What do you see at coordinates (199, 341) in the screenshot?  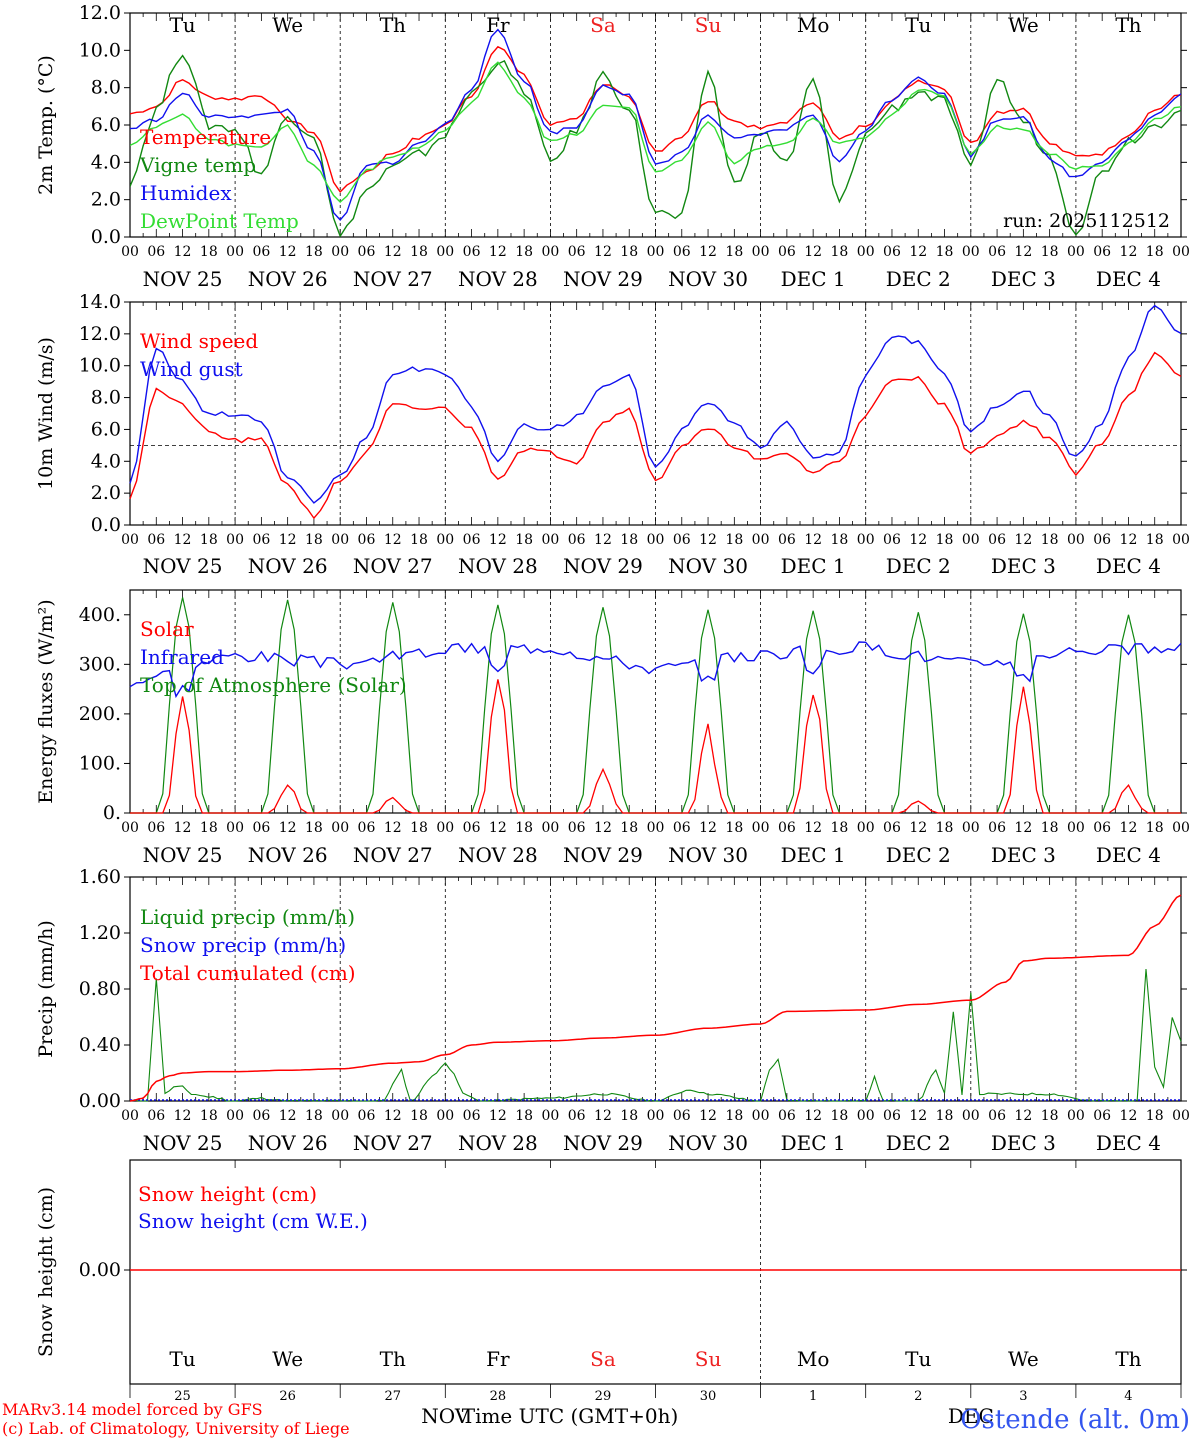 I see `legend-entry: Wind speed` at bounding box center [199, 341].